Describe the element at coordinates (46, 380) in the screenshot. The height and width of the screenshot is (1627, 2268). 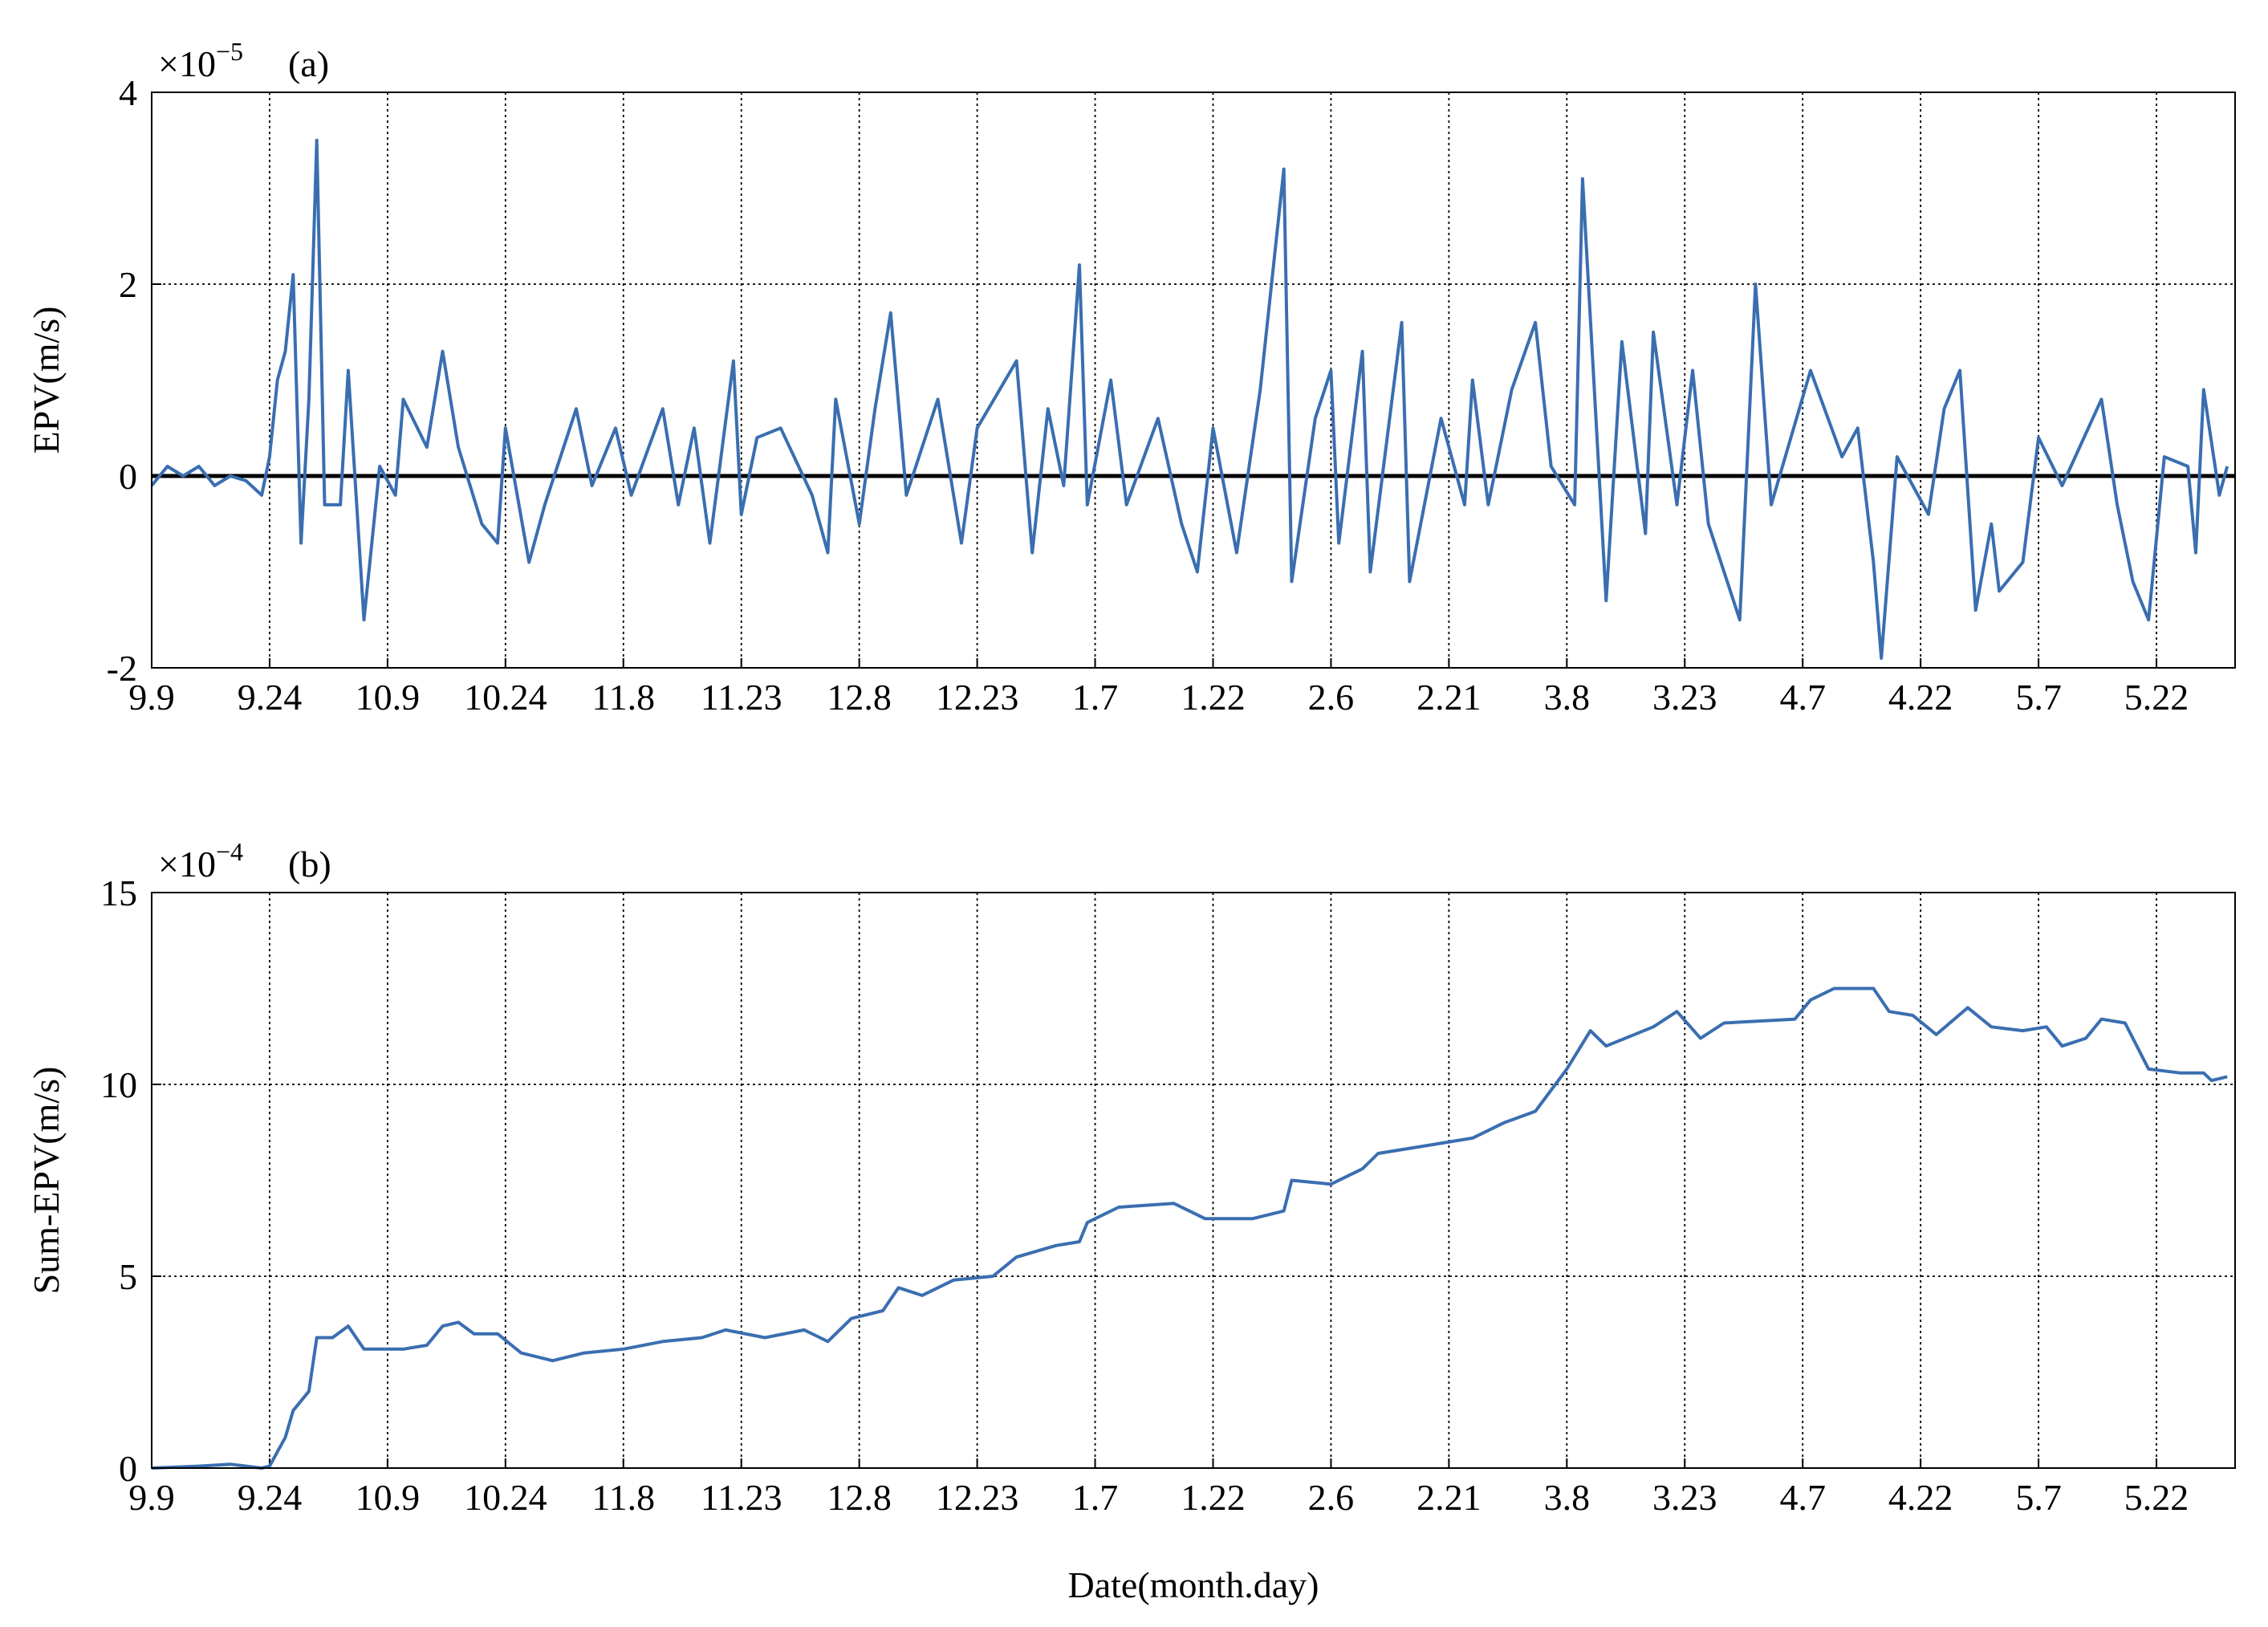
I see `y-axis-label: EPV(m/s)` at that location.